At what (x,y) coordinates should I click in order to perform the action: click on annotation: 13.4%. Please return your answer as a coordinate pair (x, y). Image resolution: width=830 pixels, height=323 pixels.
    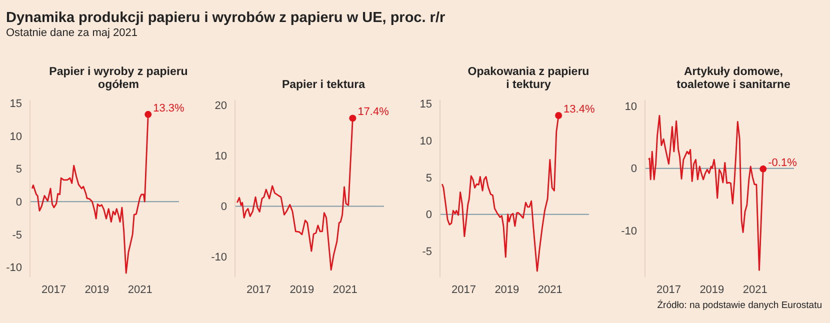
    Looking at the image, I should click on (579, 109).